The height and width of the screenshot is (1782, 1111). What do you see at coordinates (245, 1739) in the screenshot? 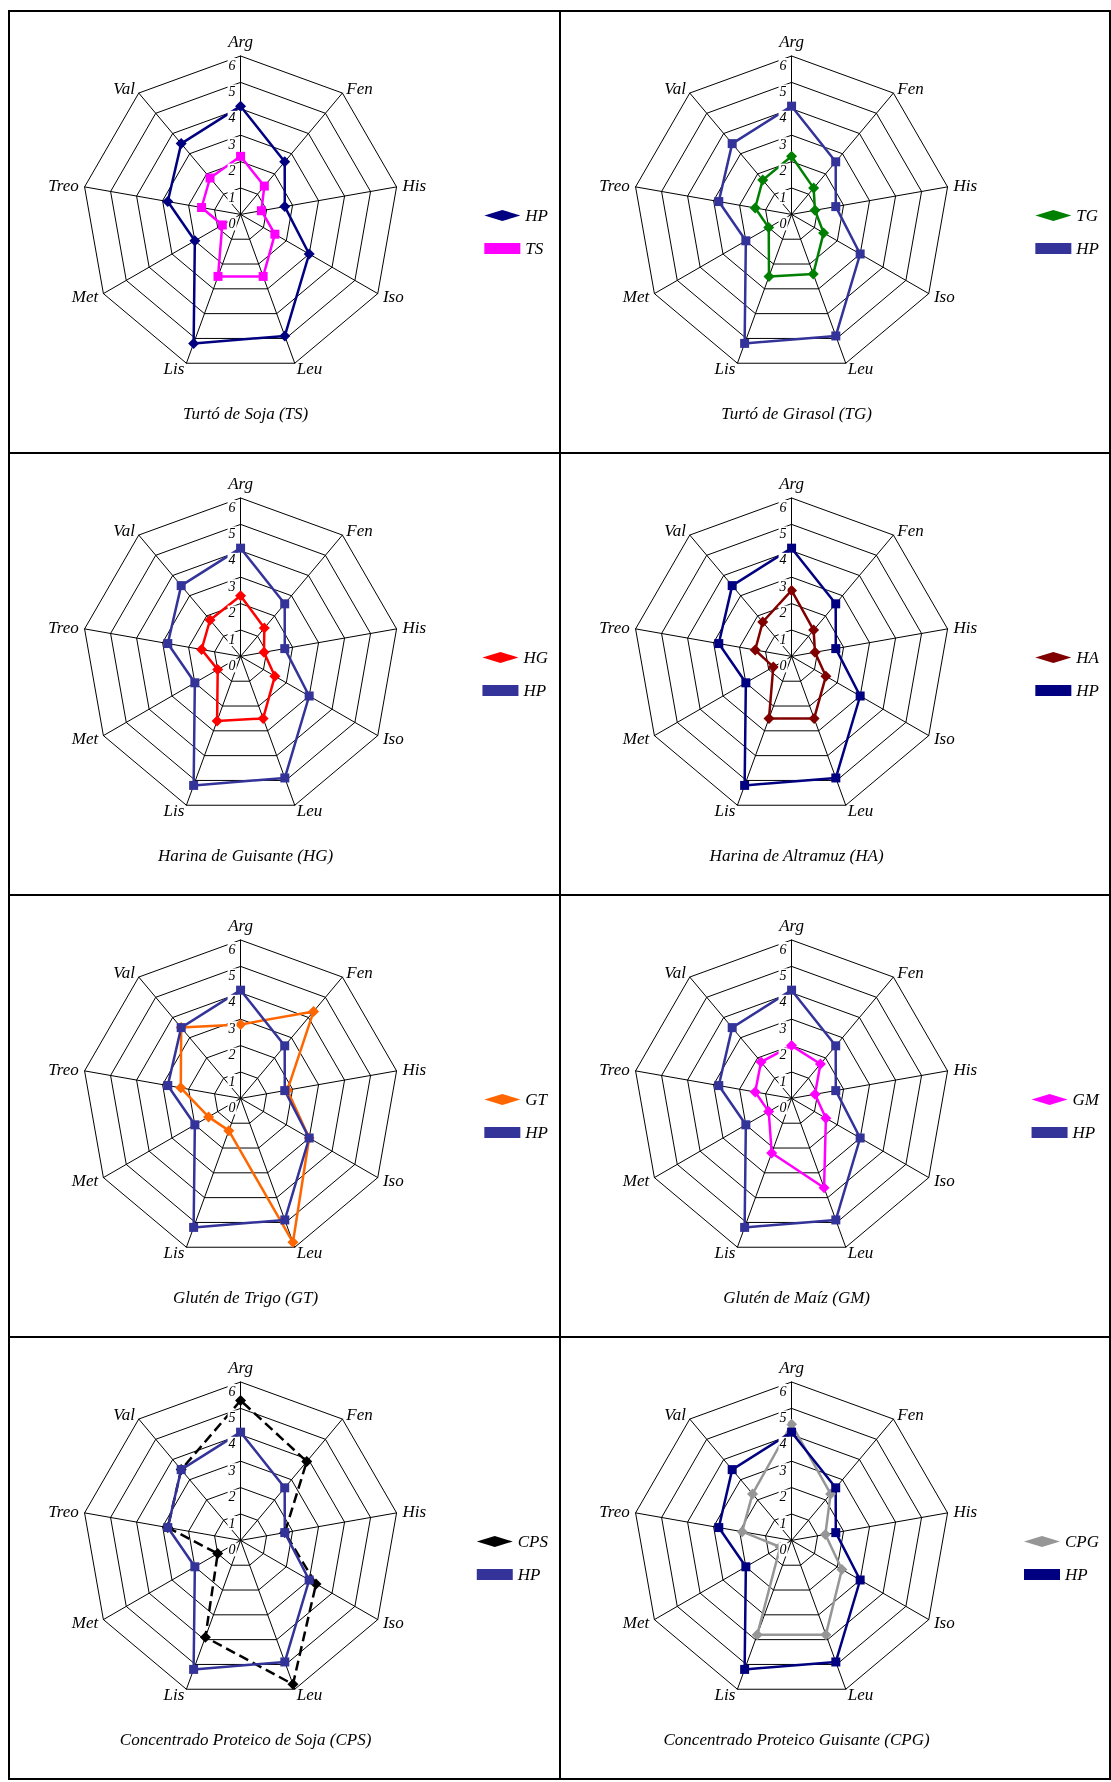
I see `text: Concentrado Proteico de Soja (CPS)` at bounding box center [245, 1739].